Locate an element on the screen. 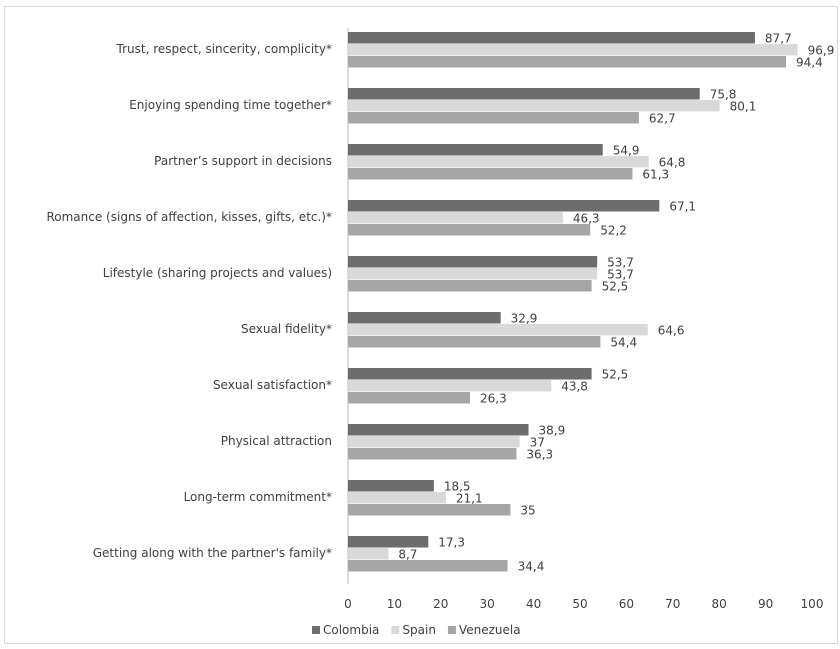 This screenshot has width=840, height=649. category-label: Lifestyle (sharing projects and values) is located at coordinates (217, 273).